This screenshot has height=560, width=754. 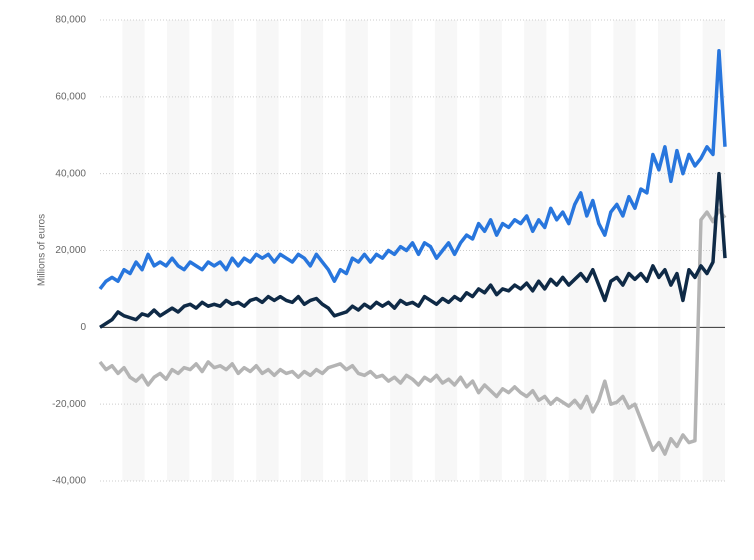 What do you see at coordinates (70, 20) in the screenshot?
I see `y-tick-label: 80,000` at bounding box center [70, 20].